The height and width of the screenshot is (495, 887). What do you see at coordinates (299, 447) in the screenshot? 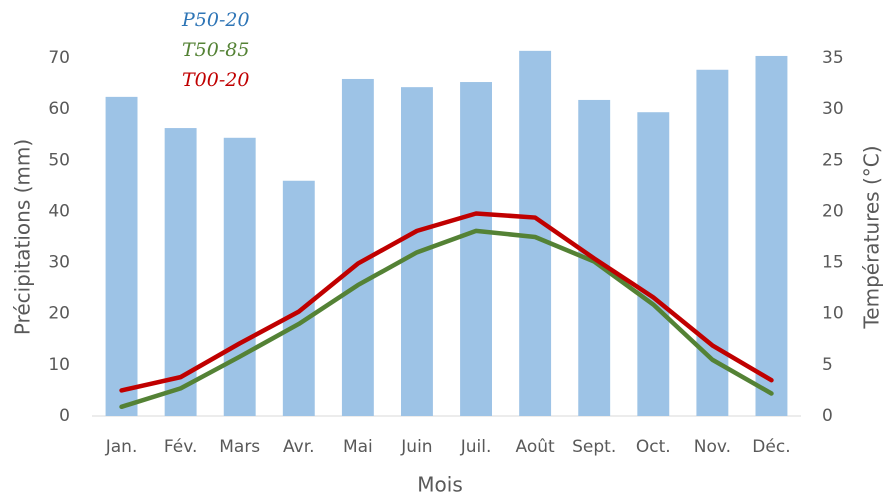
I see `x-tick-label: Avr.` at bounding box center [299, 447].